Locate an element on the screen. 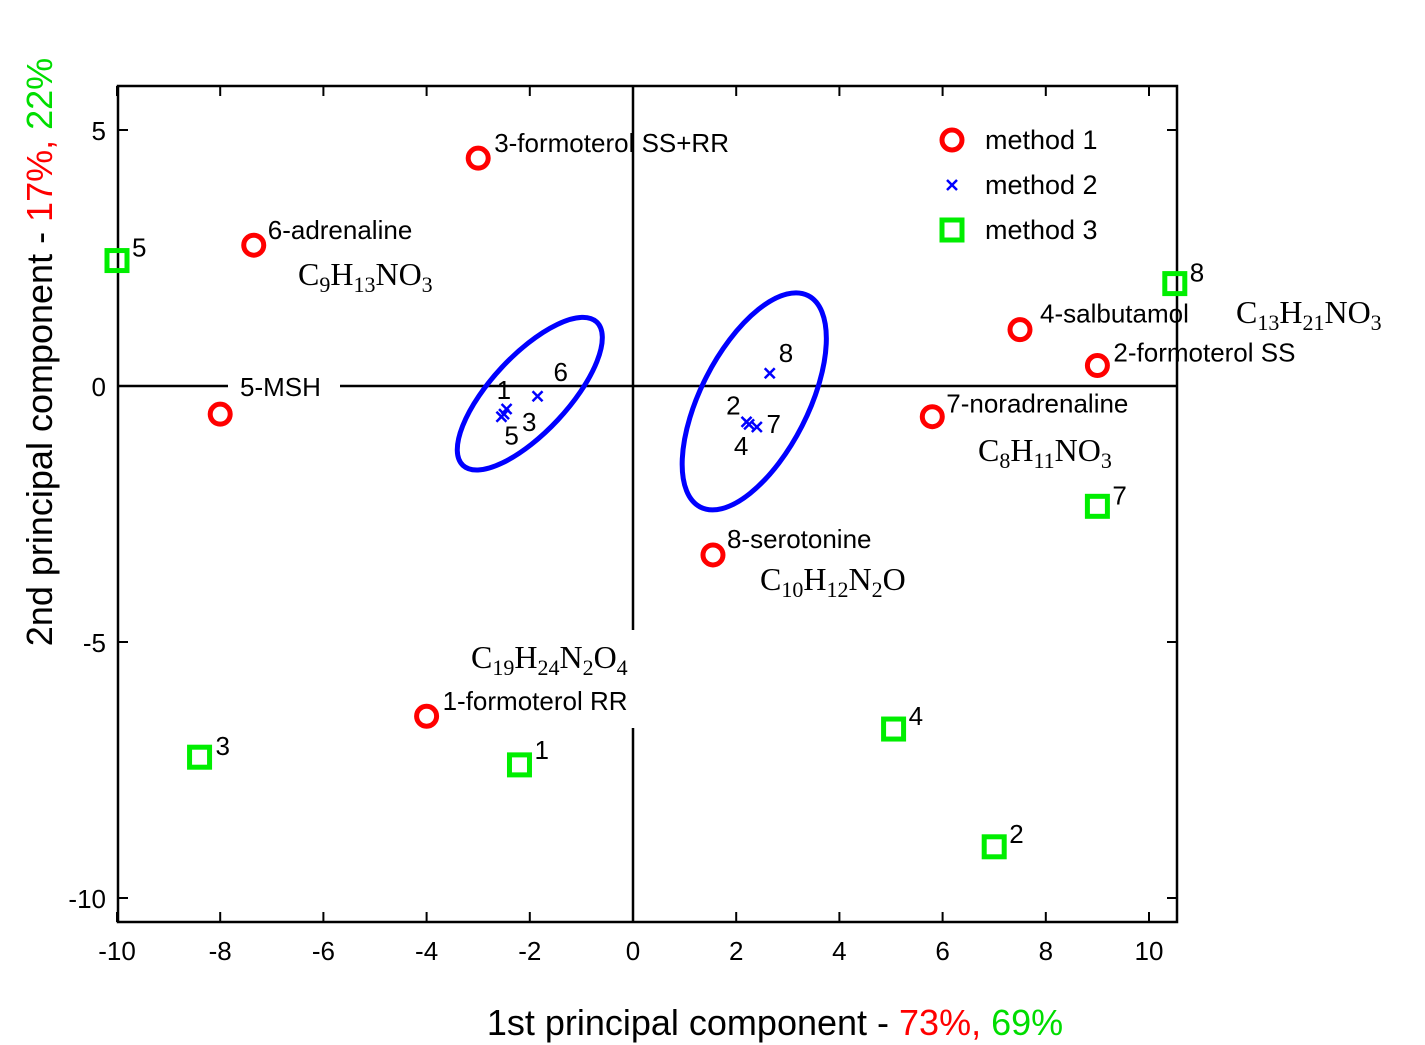  y-axis-pct-method3: 22% is located at coordinates (39, 94).